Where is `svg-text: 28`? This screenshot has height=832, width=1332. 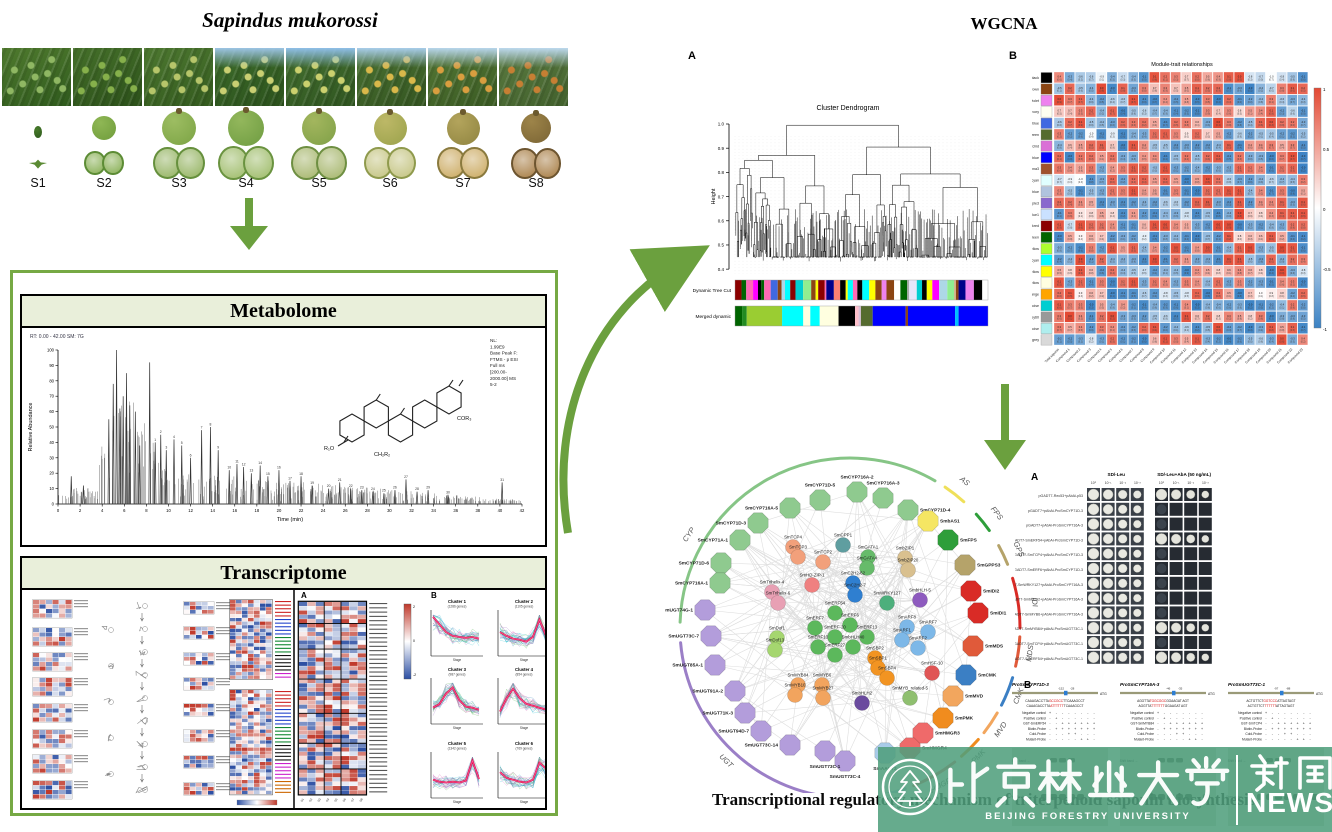 svg-text: 28 is located at coordinates (367, 510).